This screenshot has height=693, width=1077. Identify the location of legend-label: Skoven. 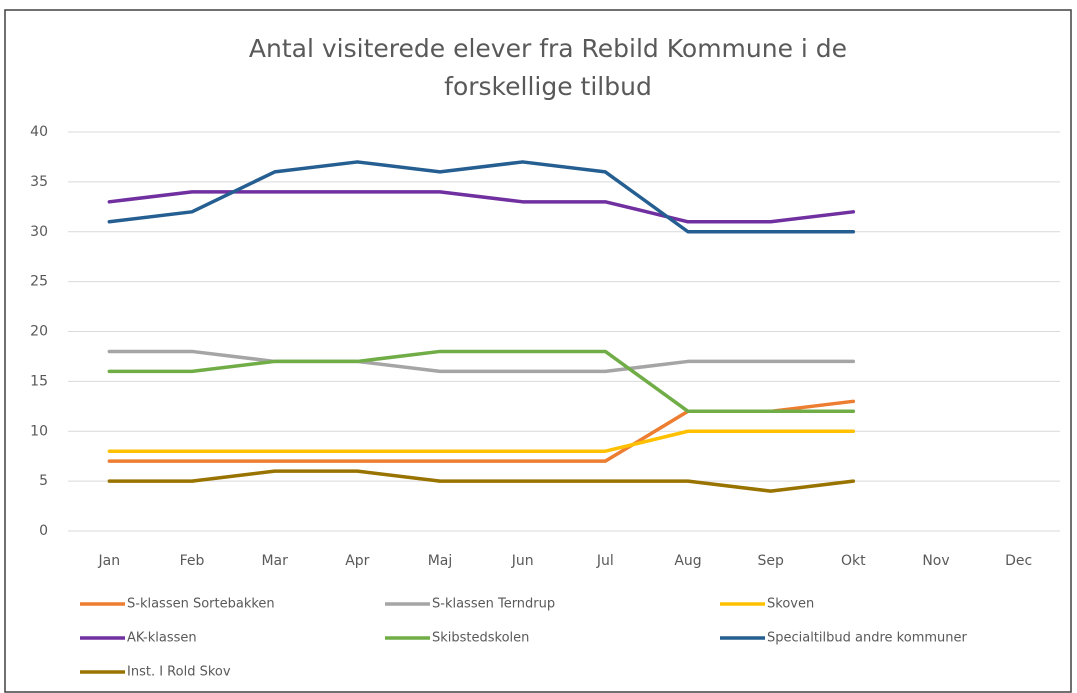
(790, 604).